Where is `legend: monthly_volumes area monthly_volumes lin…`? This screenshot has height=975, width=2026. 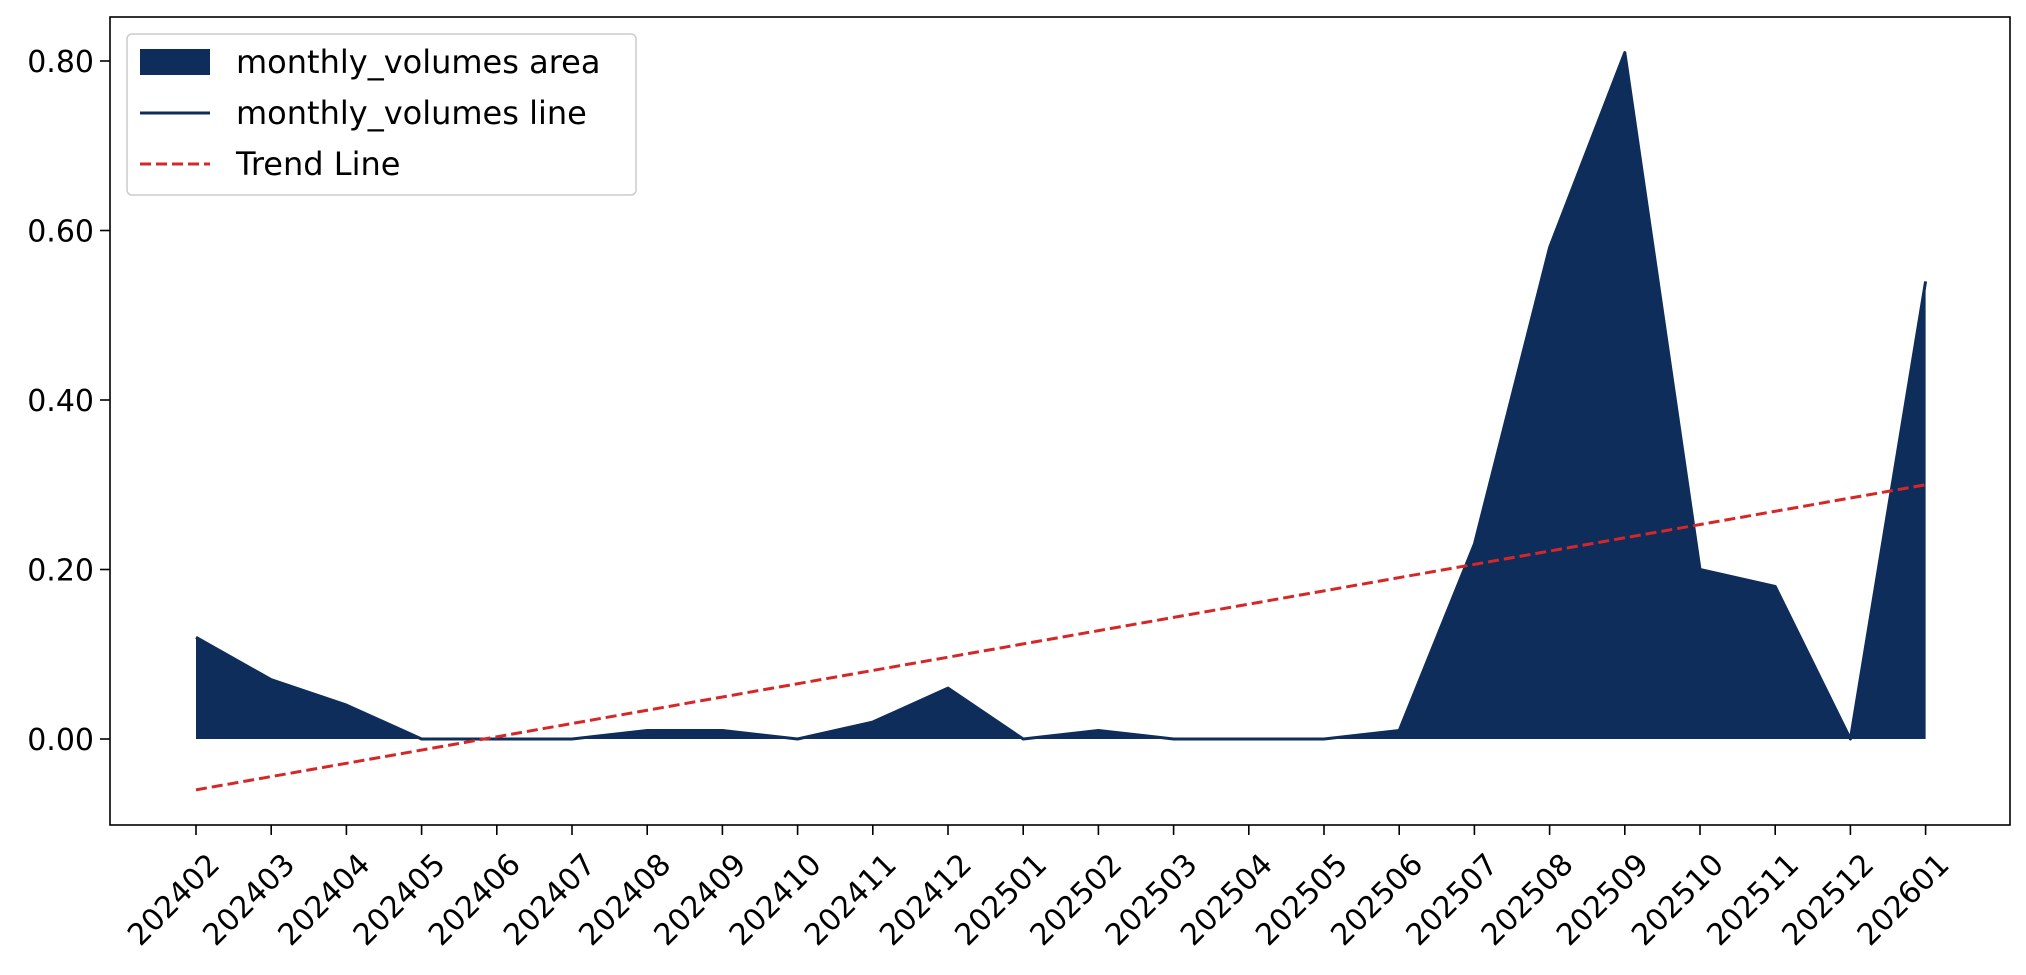
legend: monthly_volumes area monthly_volumes lin… is located at coordinates (381, 114).